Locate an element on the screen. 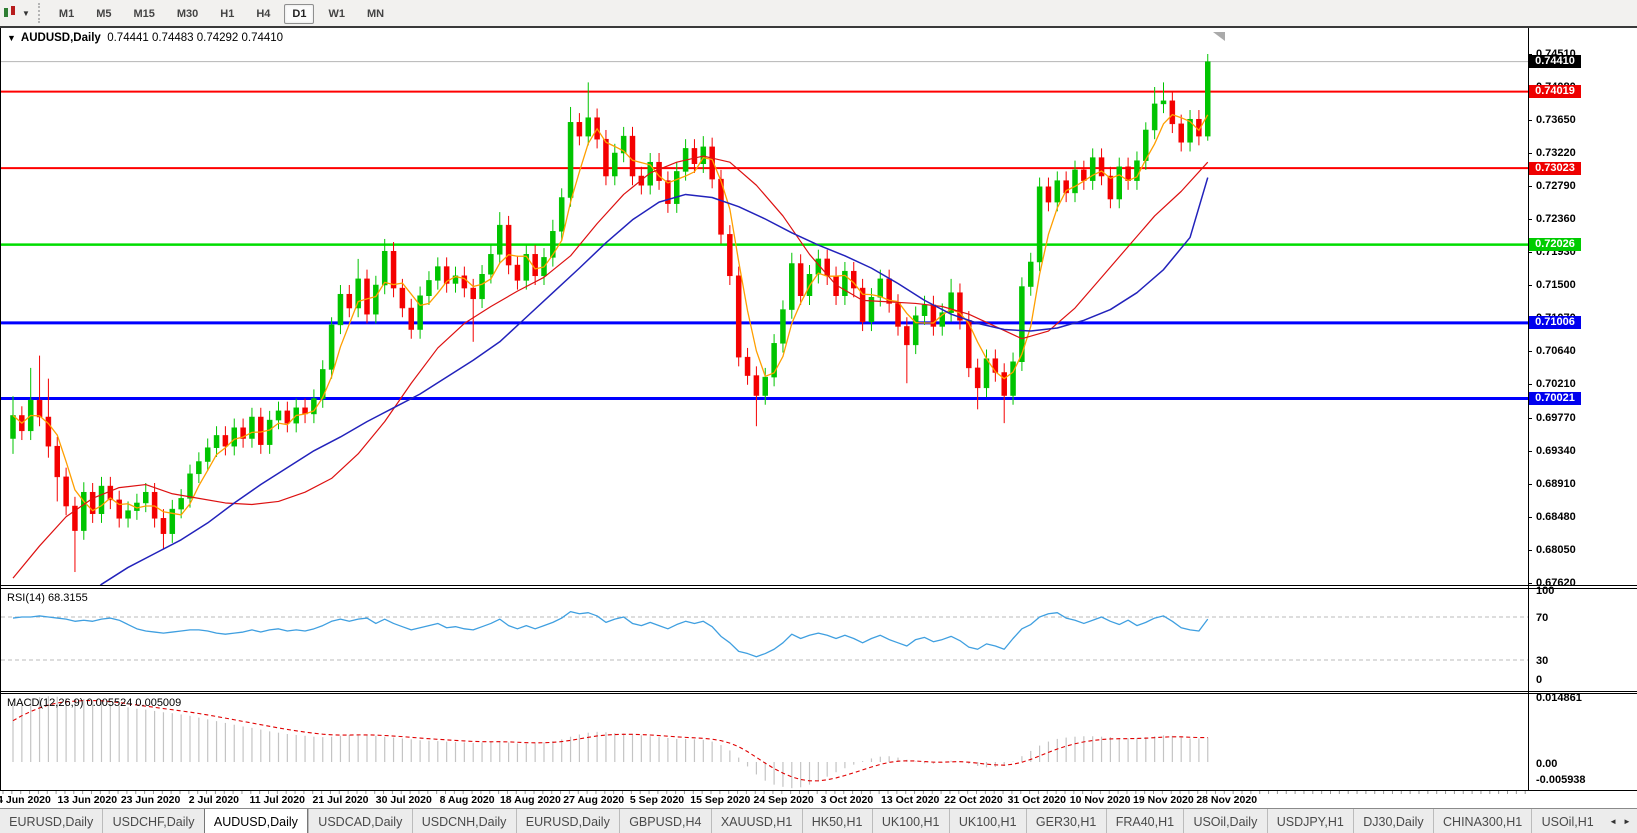 This screenshot has width=1637, height=833. date-axis-label: 30 Jul 2020 is located at coordinates (403, 800).